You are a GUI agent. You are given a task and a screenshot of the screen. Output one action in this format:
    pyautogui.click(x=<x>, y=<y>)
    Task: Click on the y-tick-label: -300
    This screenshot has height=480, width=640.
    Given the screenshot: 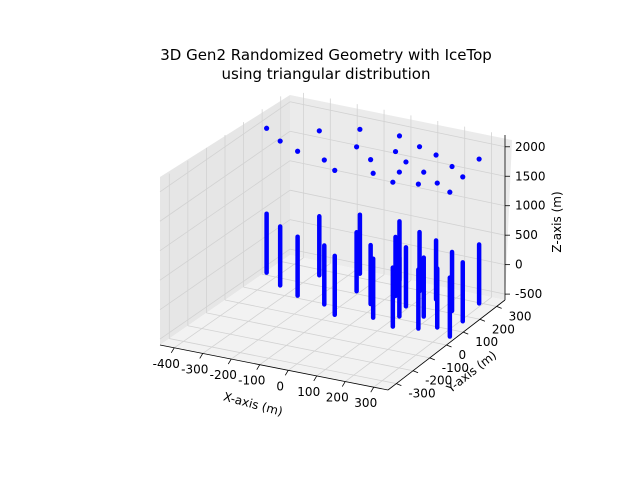 What is the action you would take?
    pyautogui.click(x=421, y=394)
    